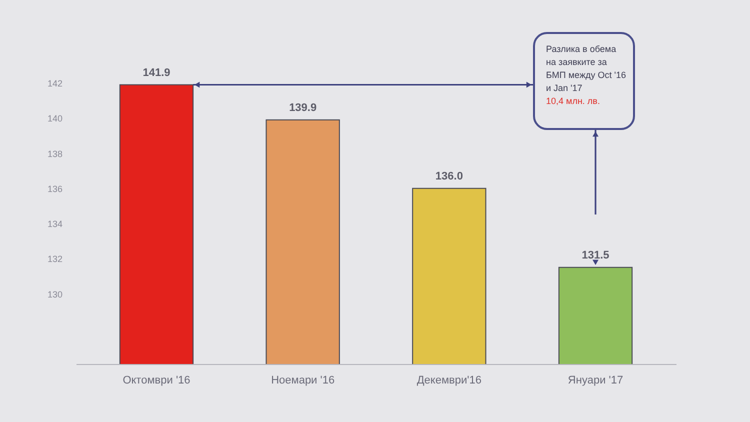  What do you see at coordinates (449, 380) in the screenshot?
I see `x-tick-label: Декември'16` at bounding box center [449, 380].